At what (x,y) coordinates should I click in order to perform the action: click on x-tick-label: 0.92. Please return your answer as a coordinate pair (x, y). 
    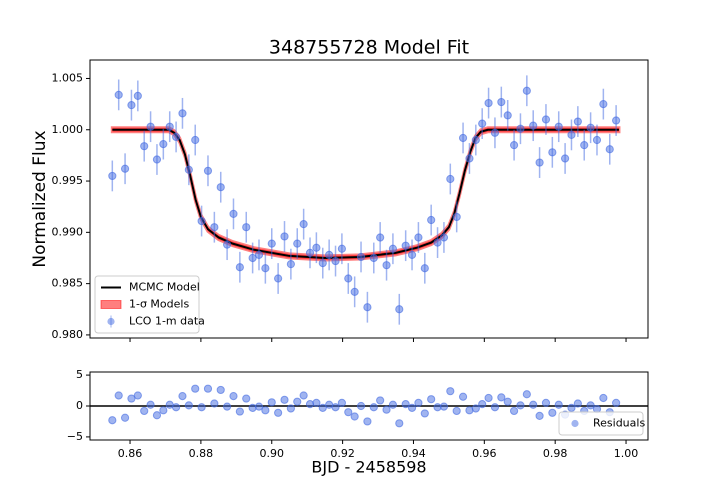
    Looking at the image, I should click on (342, 453).